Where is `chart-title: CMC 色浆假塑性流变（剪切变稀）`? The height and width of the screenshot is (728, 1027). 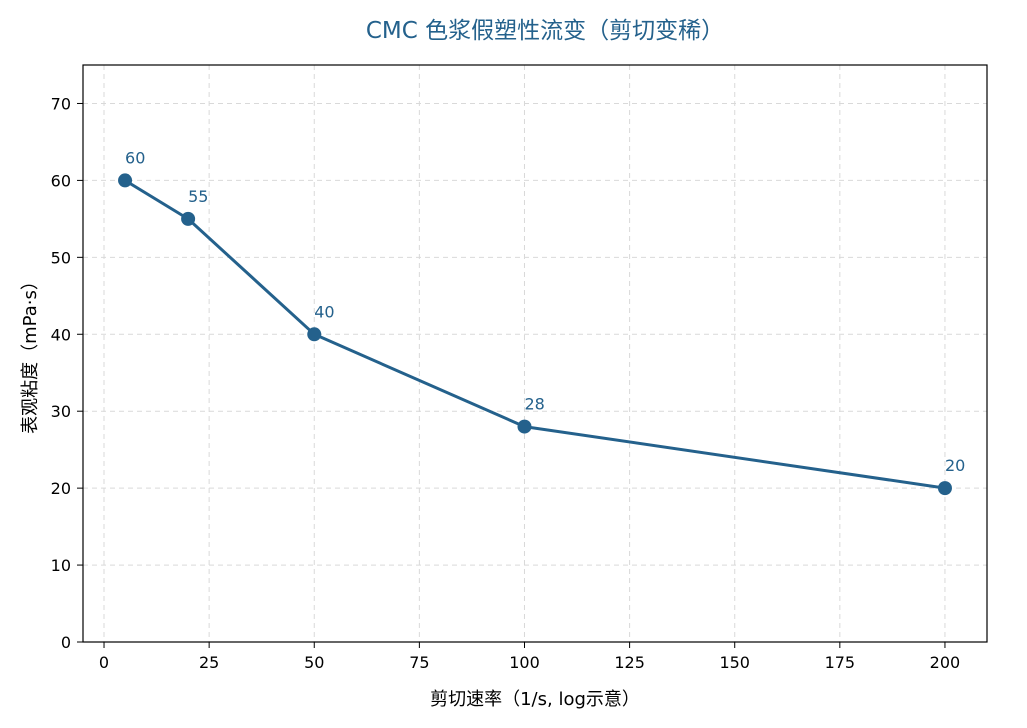
chart-title: CMC 色浆假塑性流变（剪切变稀） is located at coordinates (545, 31).